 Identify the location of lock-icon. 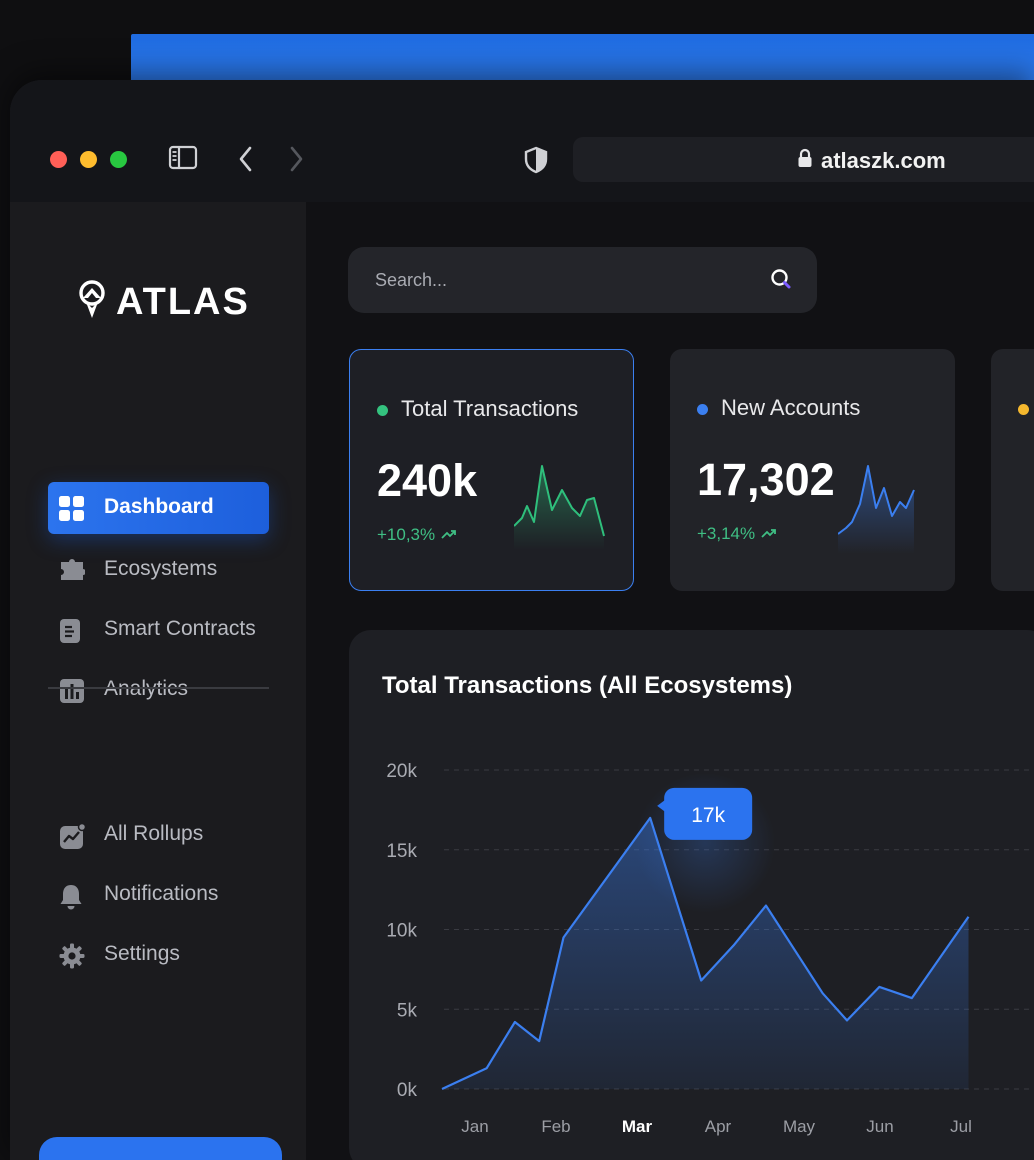
(805, 161).